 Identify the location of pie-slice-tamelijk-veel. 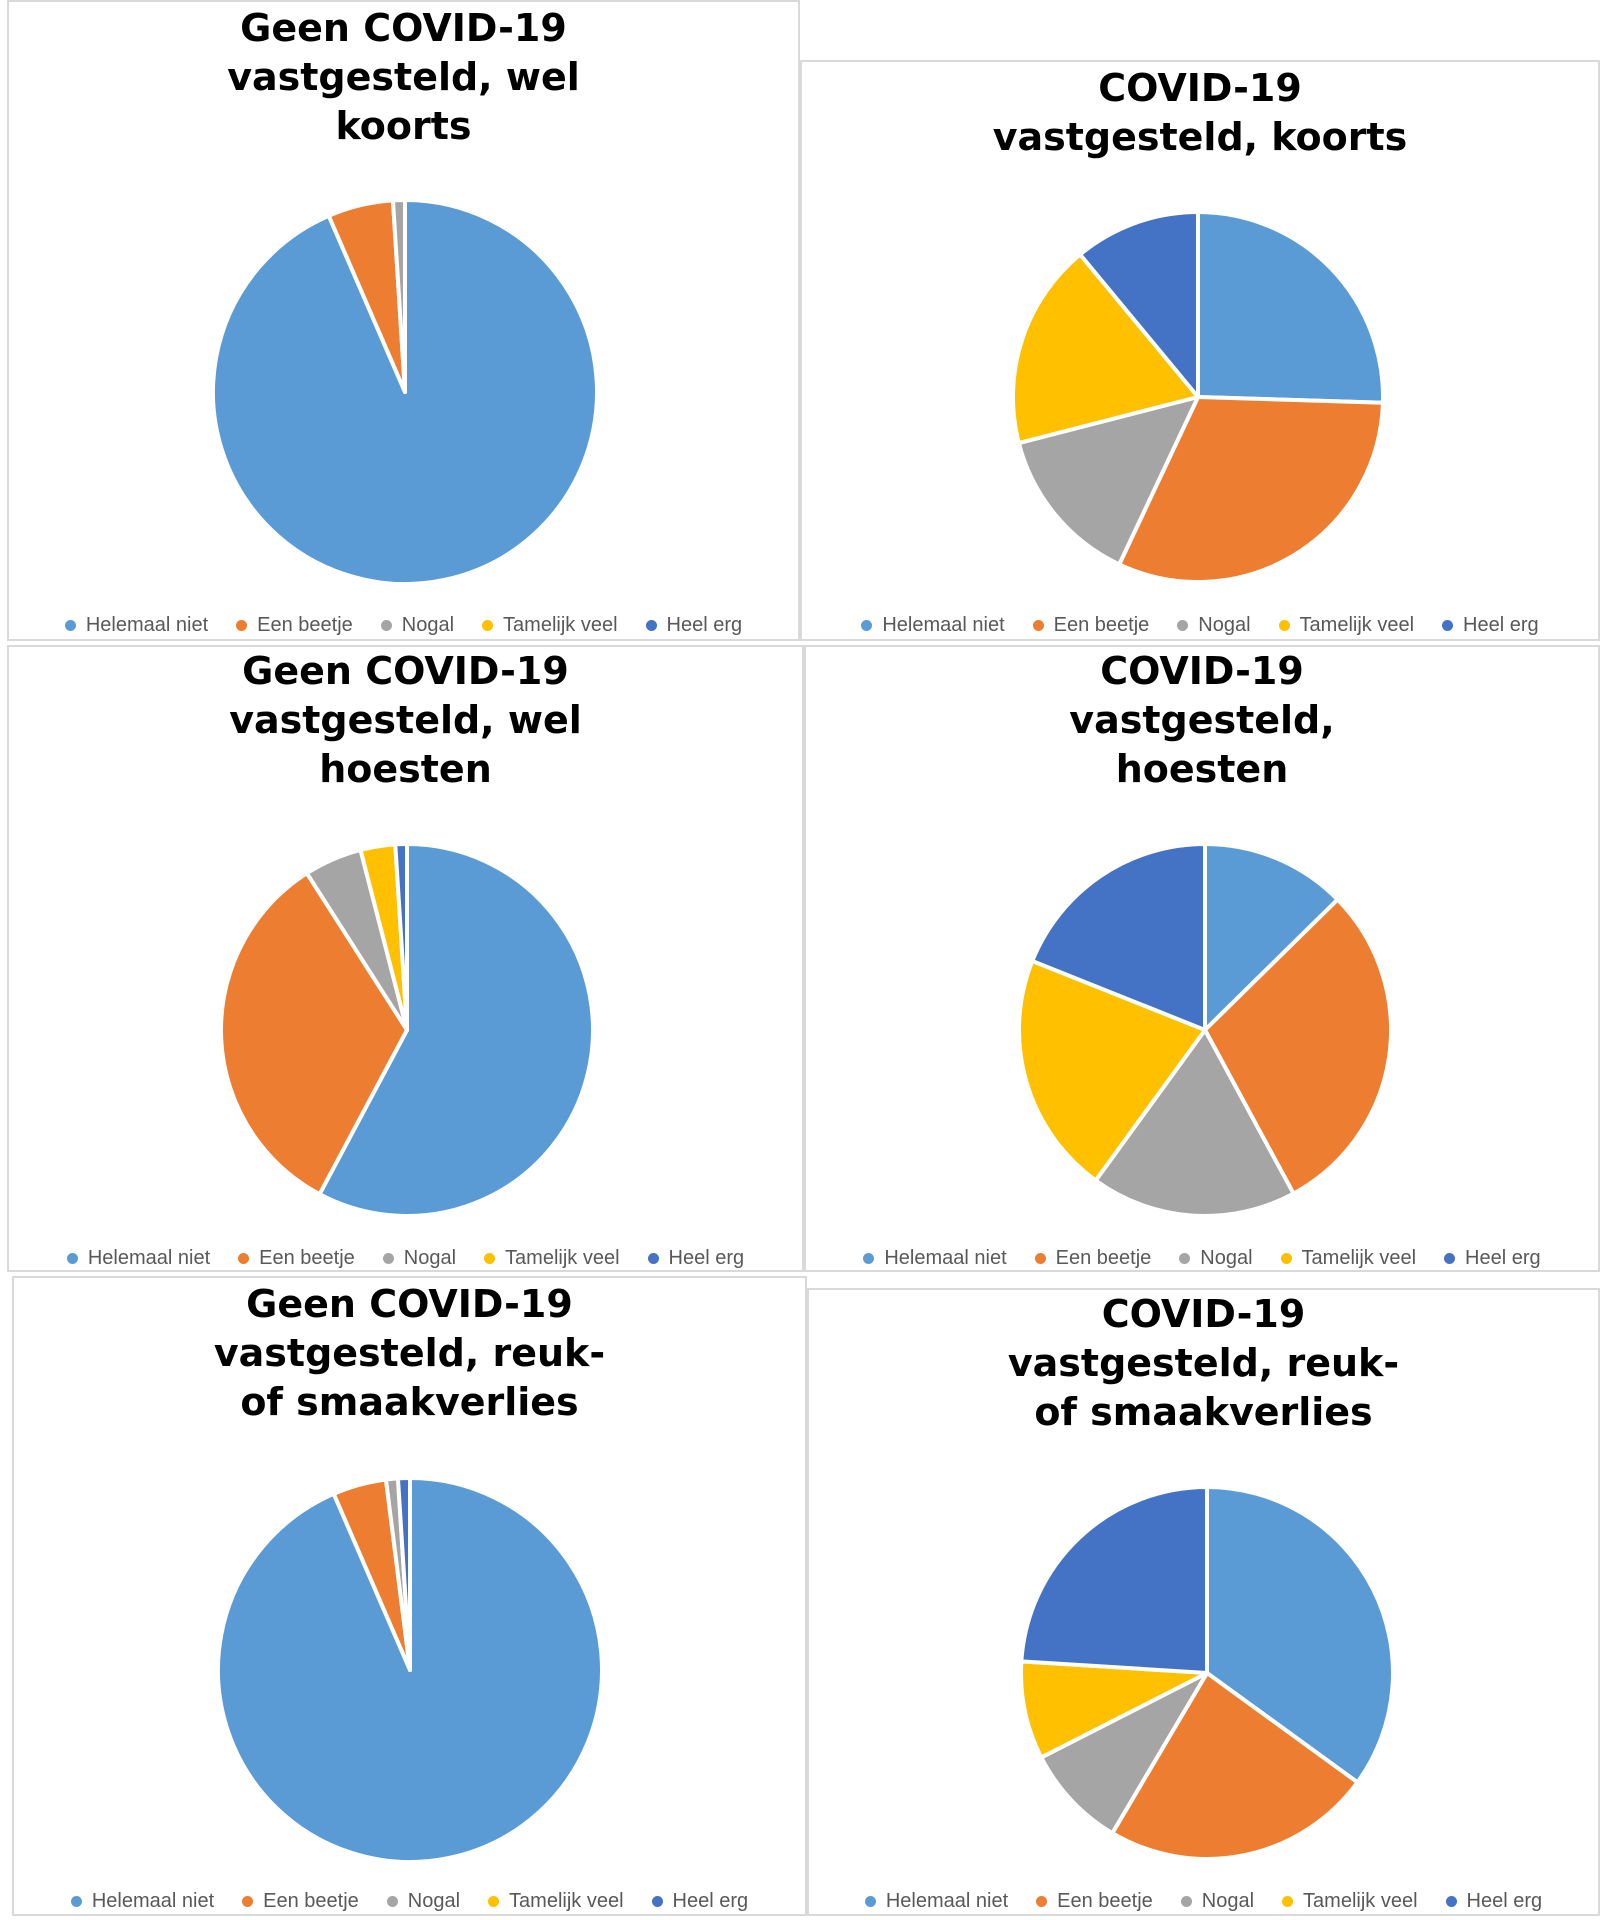
(1105, 349).